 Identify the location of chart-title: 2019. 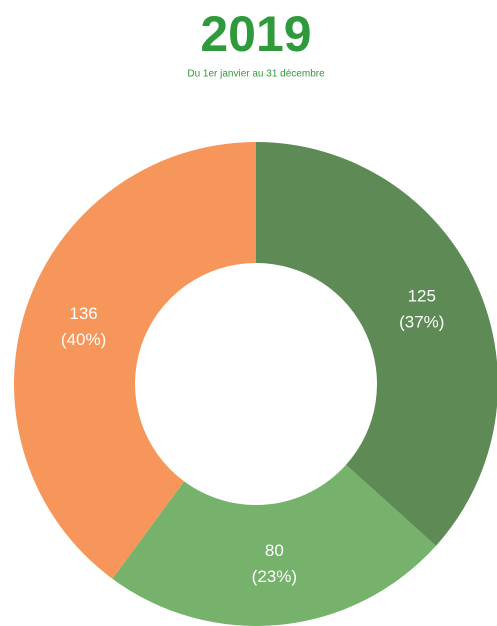
(255, 34).